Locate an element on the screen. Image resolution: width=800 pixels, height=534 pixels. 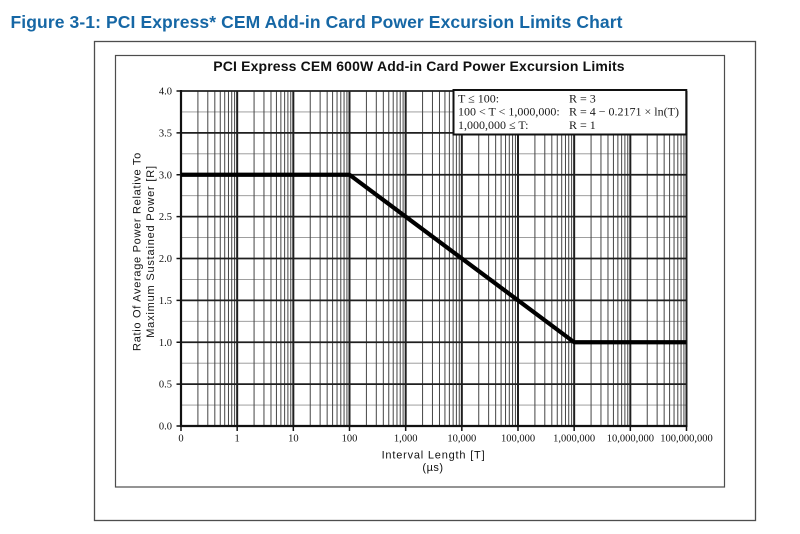
svg-text: Maximum Sustained Power [R] is located at coordinates (151, 251).